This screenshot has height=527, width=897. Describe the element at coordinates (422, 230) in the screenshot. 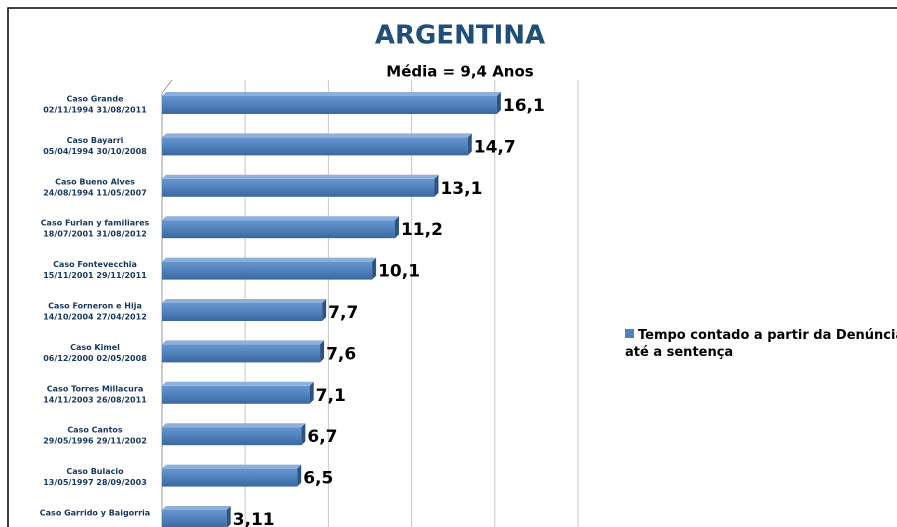

I see `value-label: 11,2` at that location.